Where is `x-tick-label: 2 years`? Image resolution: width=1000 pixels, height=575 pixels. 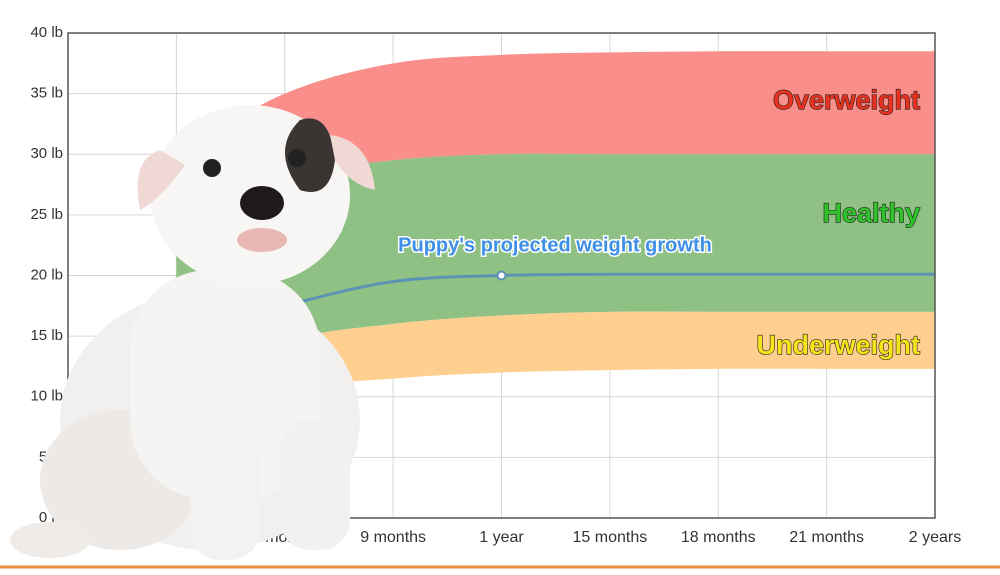
x-tick-label: 2 years is located at coordinates (935, 537).